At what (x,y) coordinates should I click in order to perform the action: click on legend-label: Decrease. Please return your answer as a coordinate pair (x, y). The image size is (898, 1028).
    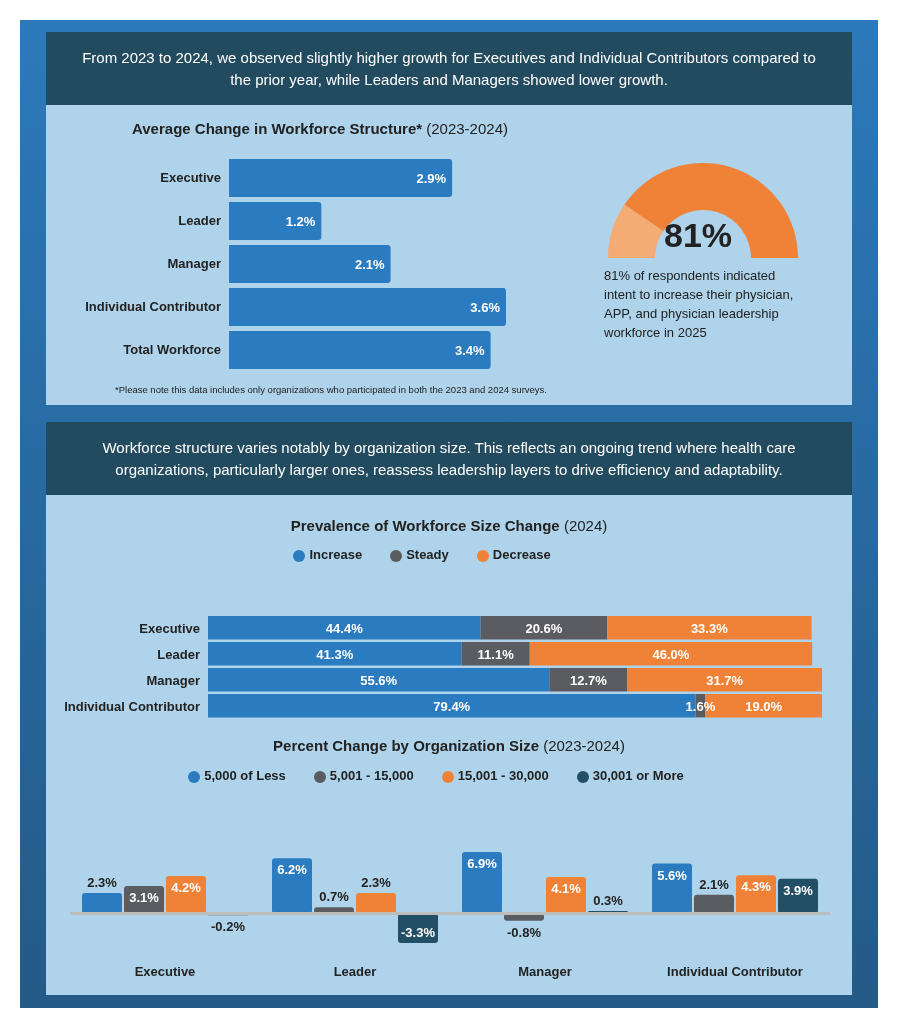
    Looking at the image, I should click on (521, 554).